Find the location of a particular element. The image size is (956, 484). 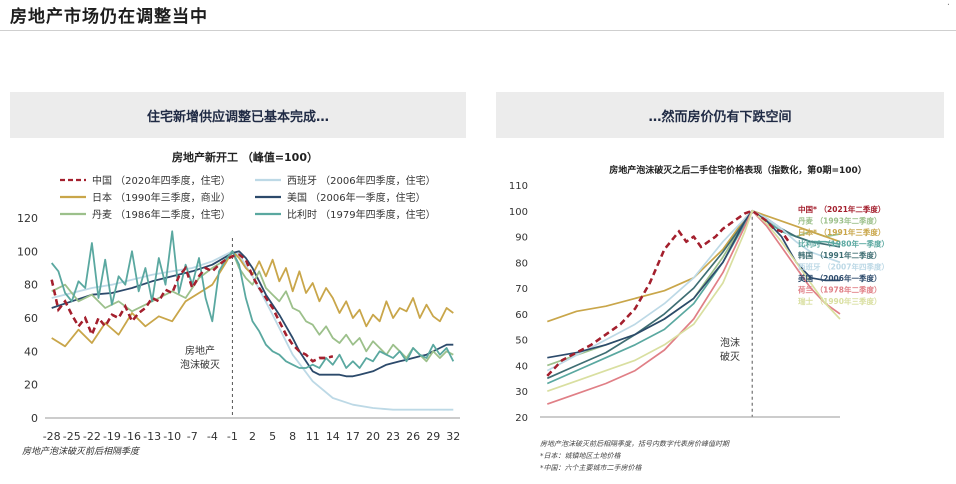

left-y-tick-label: 40 is located at coordinates (31, 351).